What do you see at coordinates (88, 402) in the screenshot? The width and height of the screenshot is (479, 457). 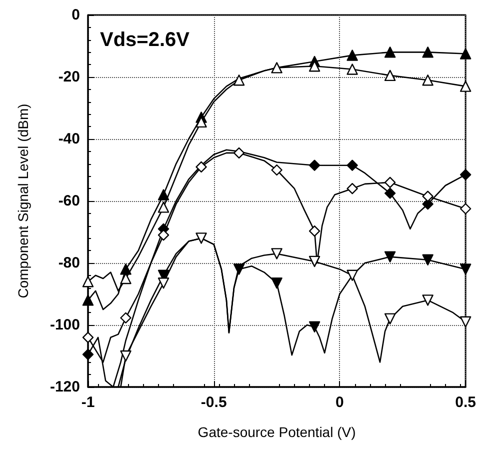 I see `x-tick-label: -1` at bounding box center [88, 402].